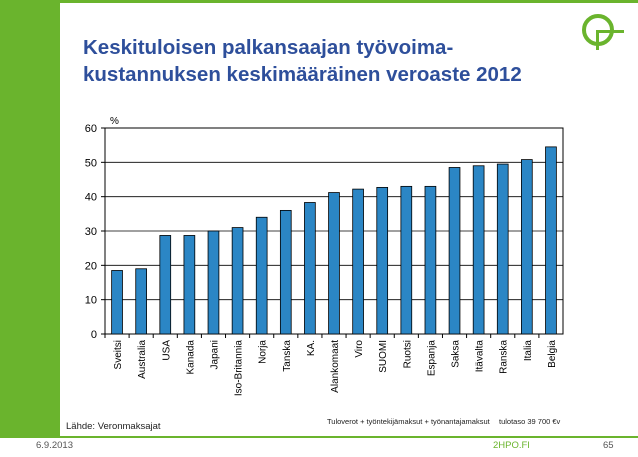  Describe the element at coordinates (287, 356) in the screenshot. I see `x-tick-label: Tanska` at that location.